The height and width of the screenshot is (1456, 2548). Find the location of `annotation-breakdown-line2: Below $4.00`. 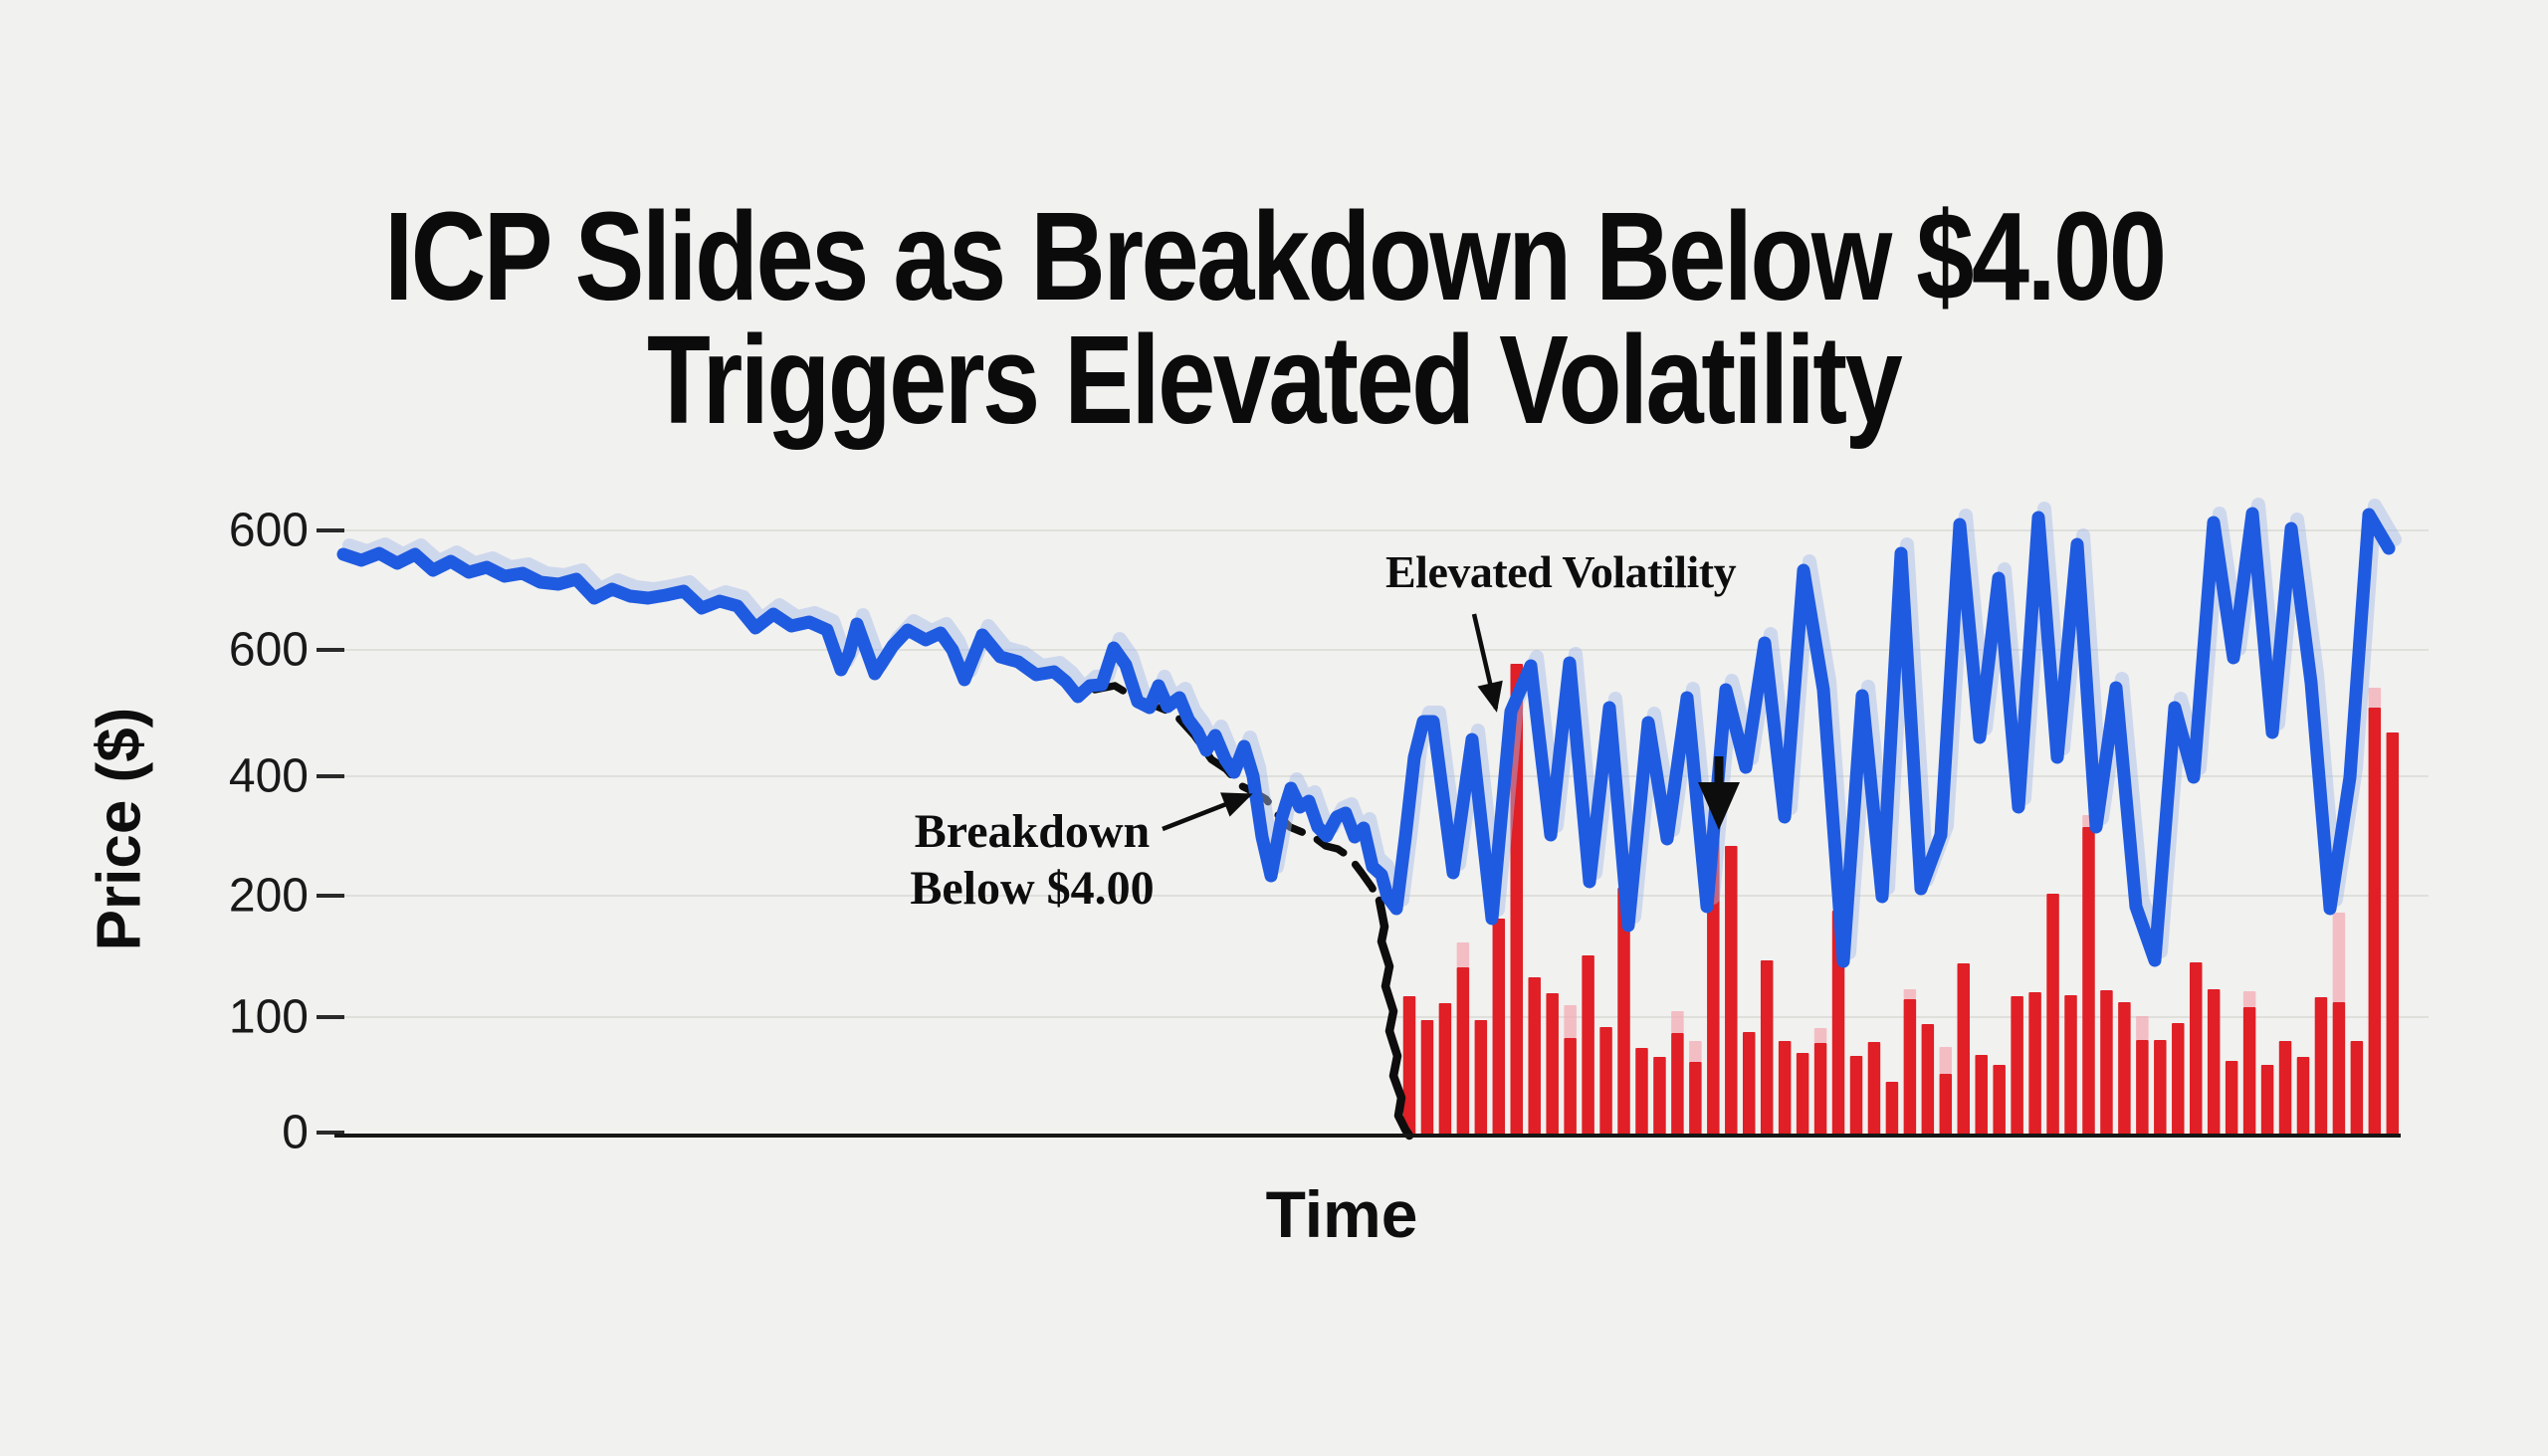

annotation-breakdown-line2: Below $4.00 is located at coordinates (1032, 888).